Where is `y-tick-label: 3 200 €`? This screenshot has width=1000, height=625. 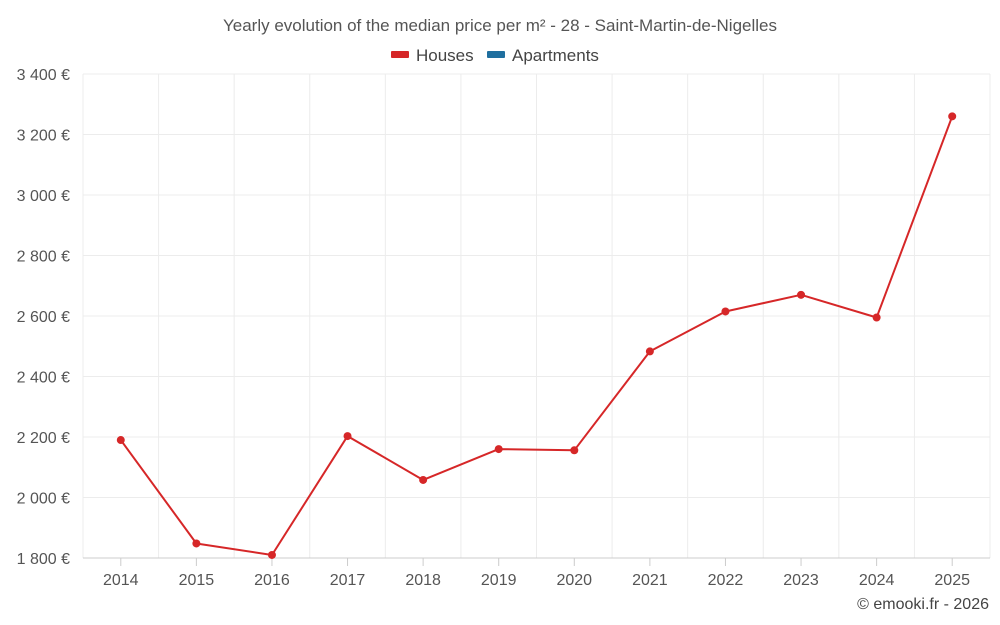
y-tick-label: 3 200 € is located at coordinates (43, 136).